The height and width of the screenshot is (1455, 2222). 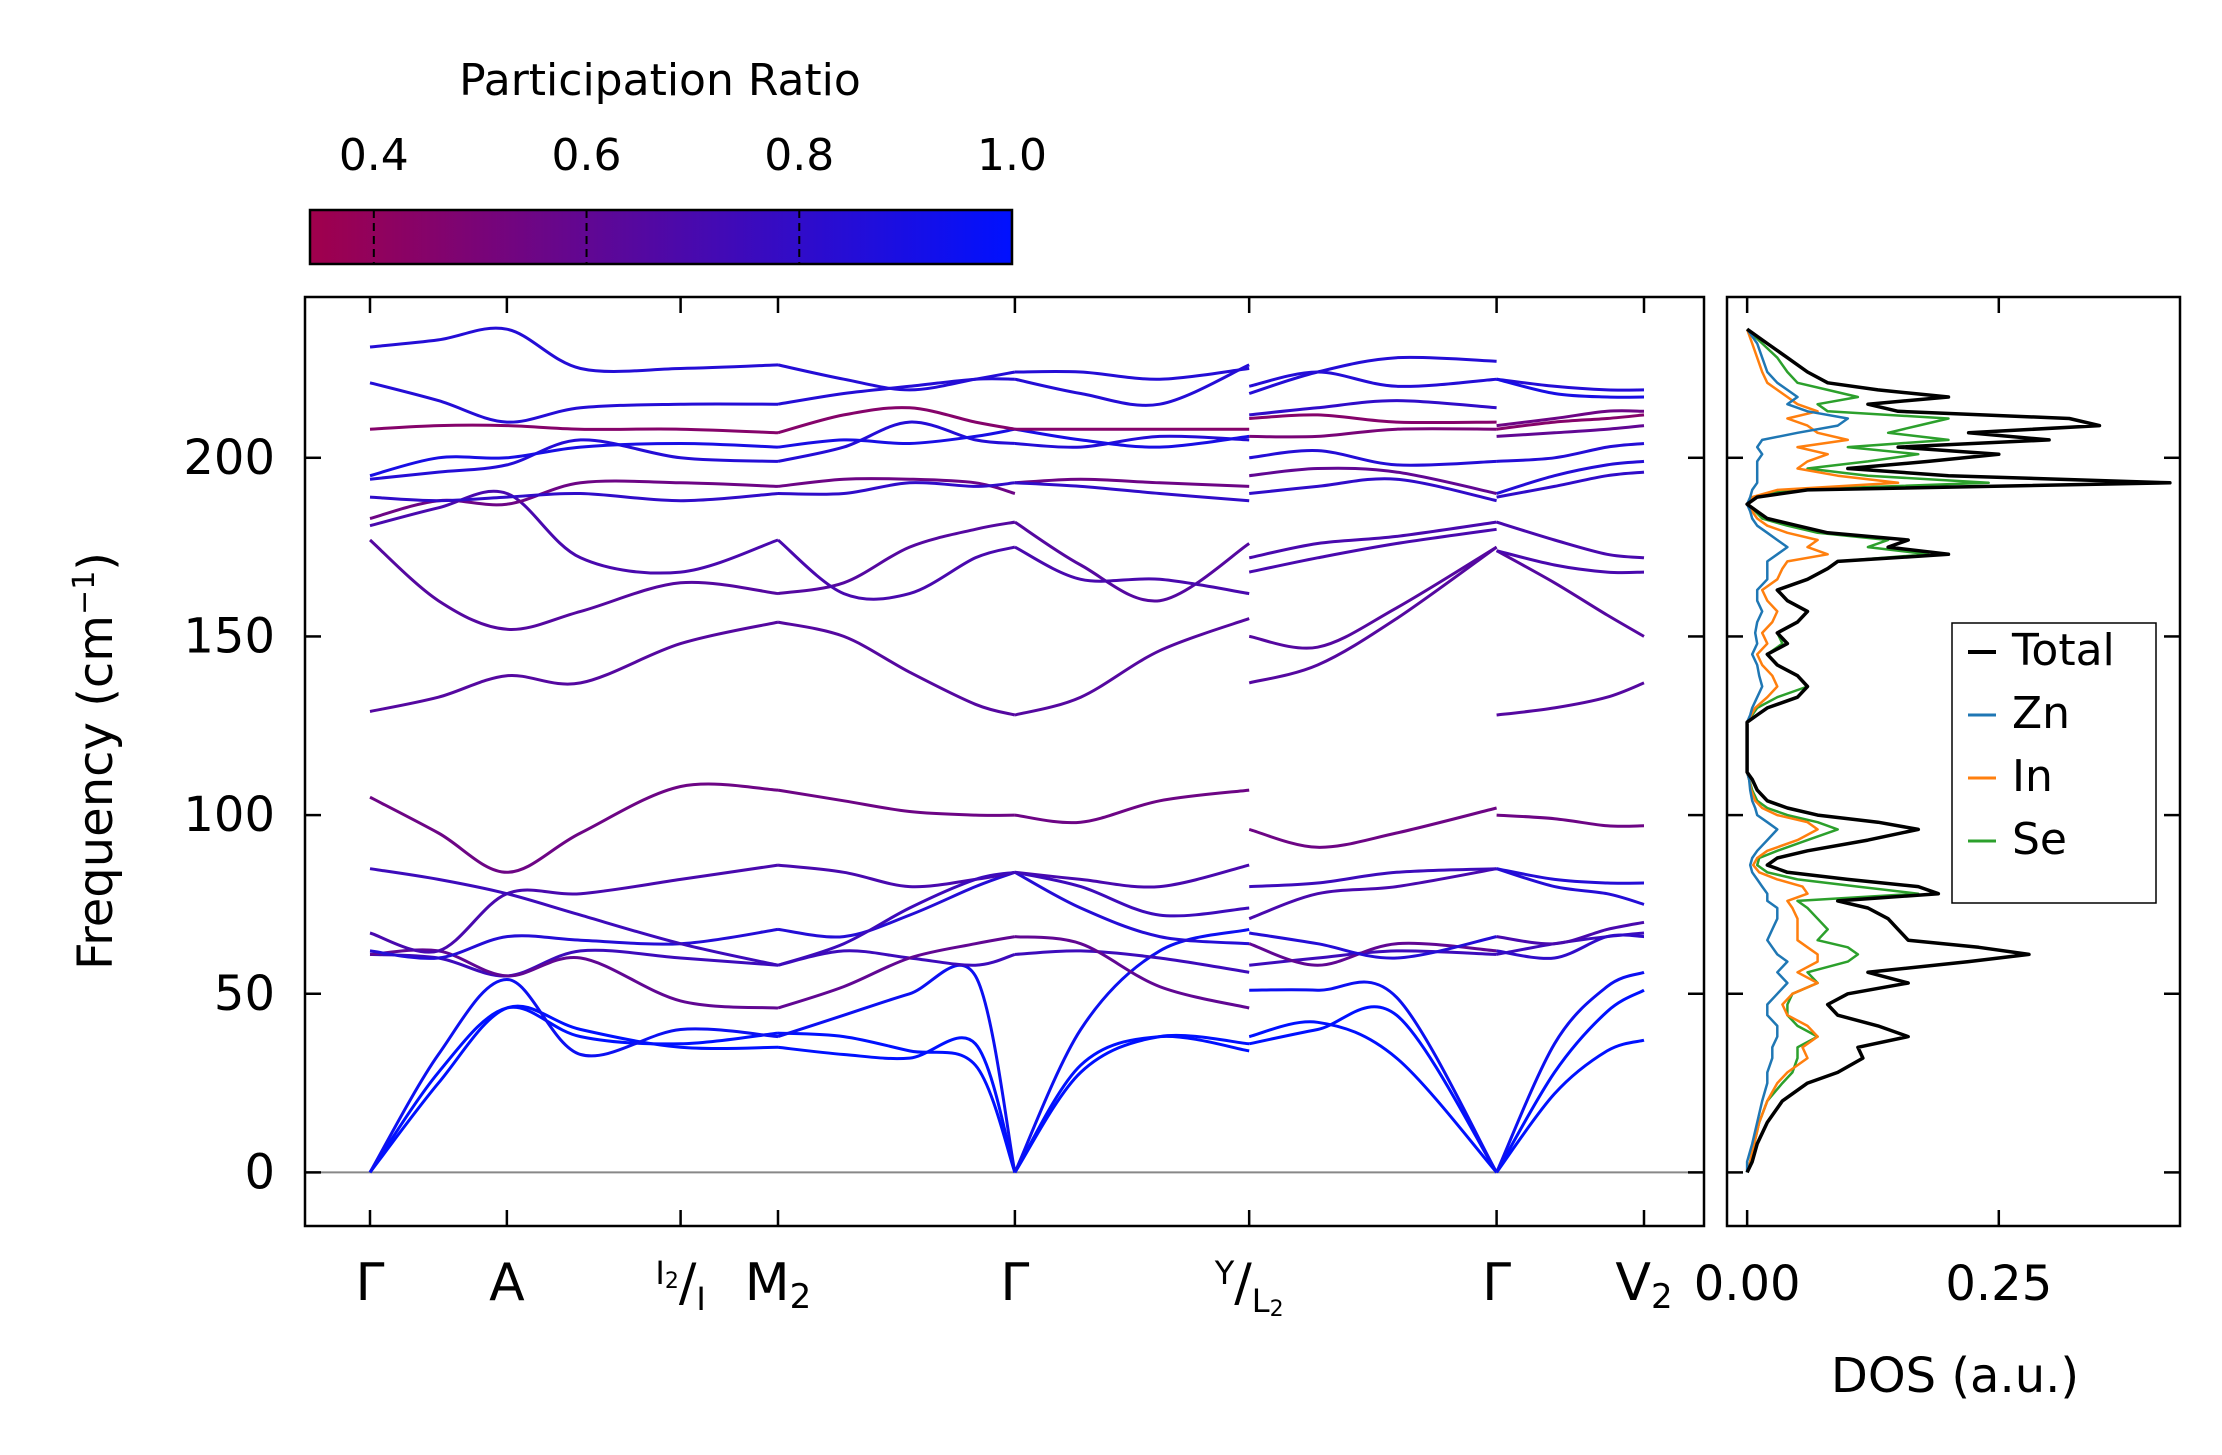 I want to click on dos-axes-frame, so click(x=1953, y=761).